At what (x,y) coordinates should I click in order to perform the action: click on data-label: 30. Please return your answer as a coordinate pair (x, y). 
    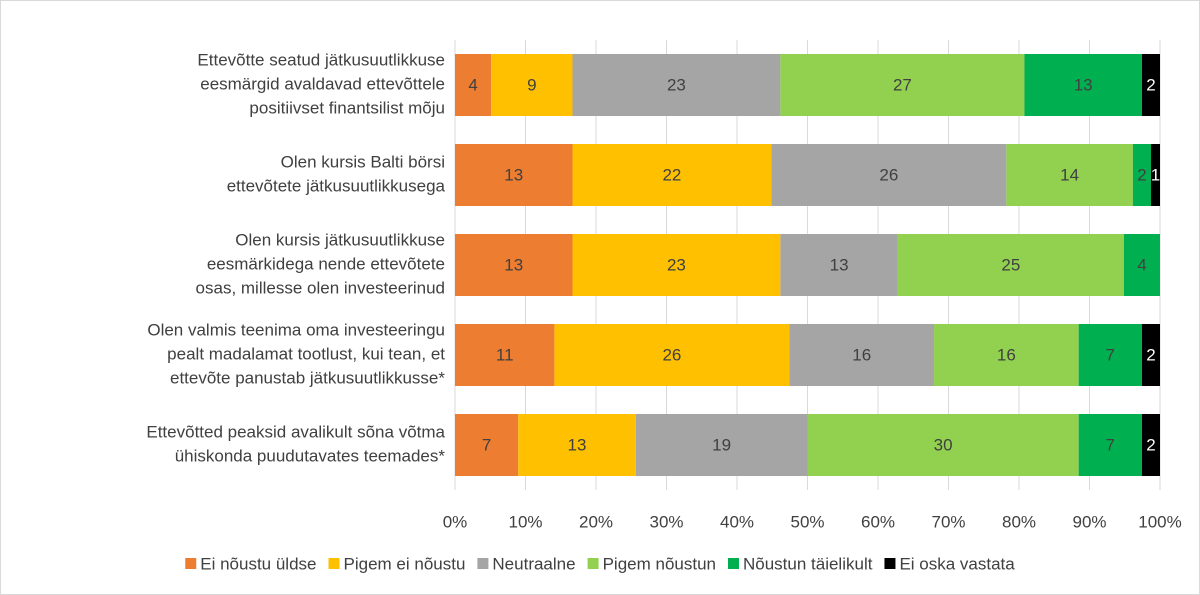
    Looking at the image, I should click on (943, 444).